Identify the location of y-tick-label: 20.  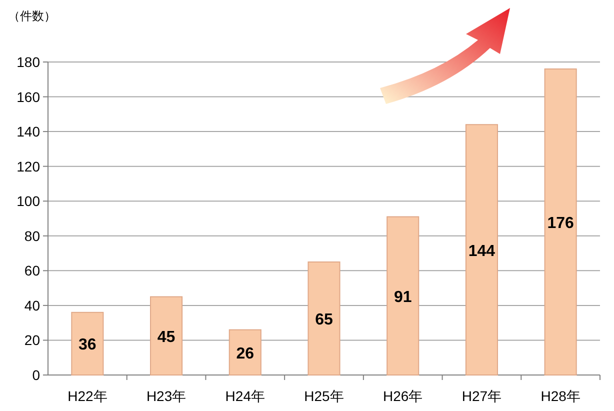
(32, 340).